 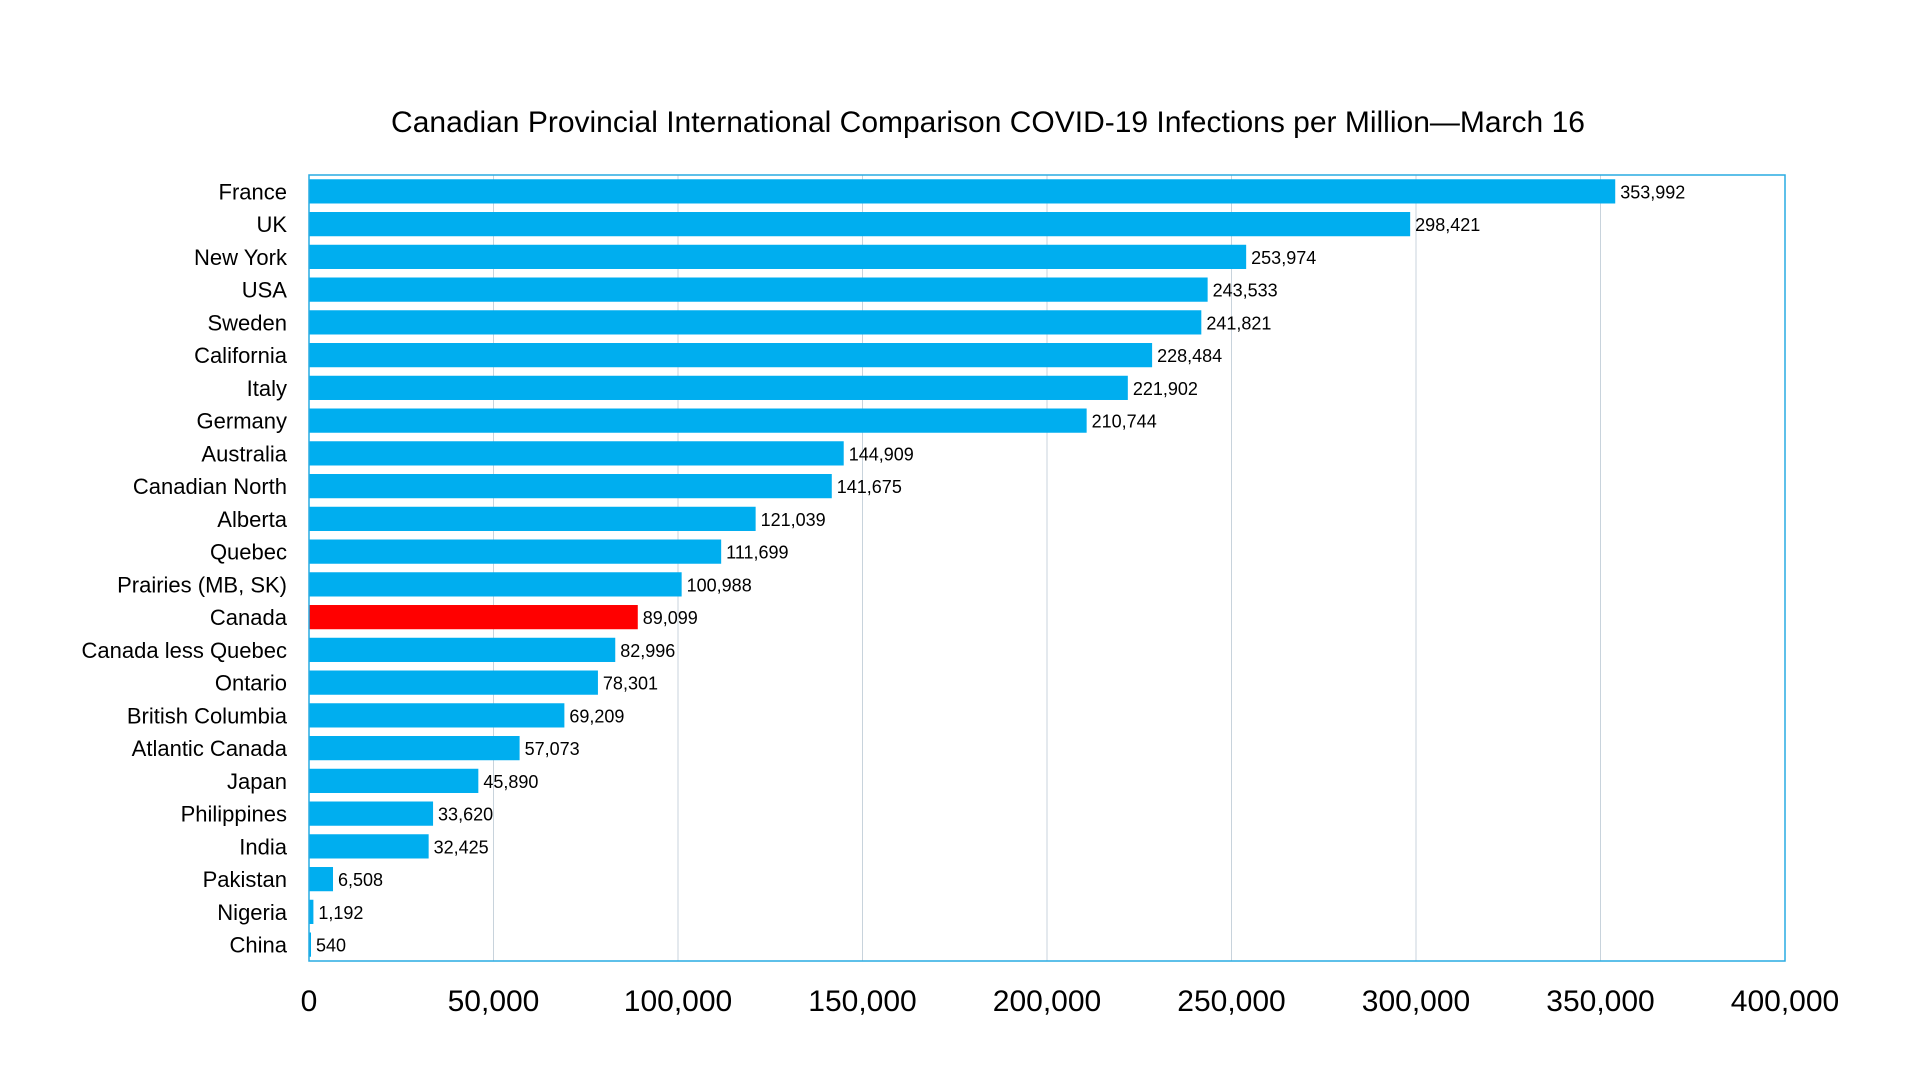 I want to click on category-label: Nigeria, so click(x=252, y=912).